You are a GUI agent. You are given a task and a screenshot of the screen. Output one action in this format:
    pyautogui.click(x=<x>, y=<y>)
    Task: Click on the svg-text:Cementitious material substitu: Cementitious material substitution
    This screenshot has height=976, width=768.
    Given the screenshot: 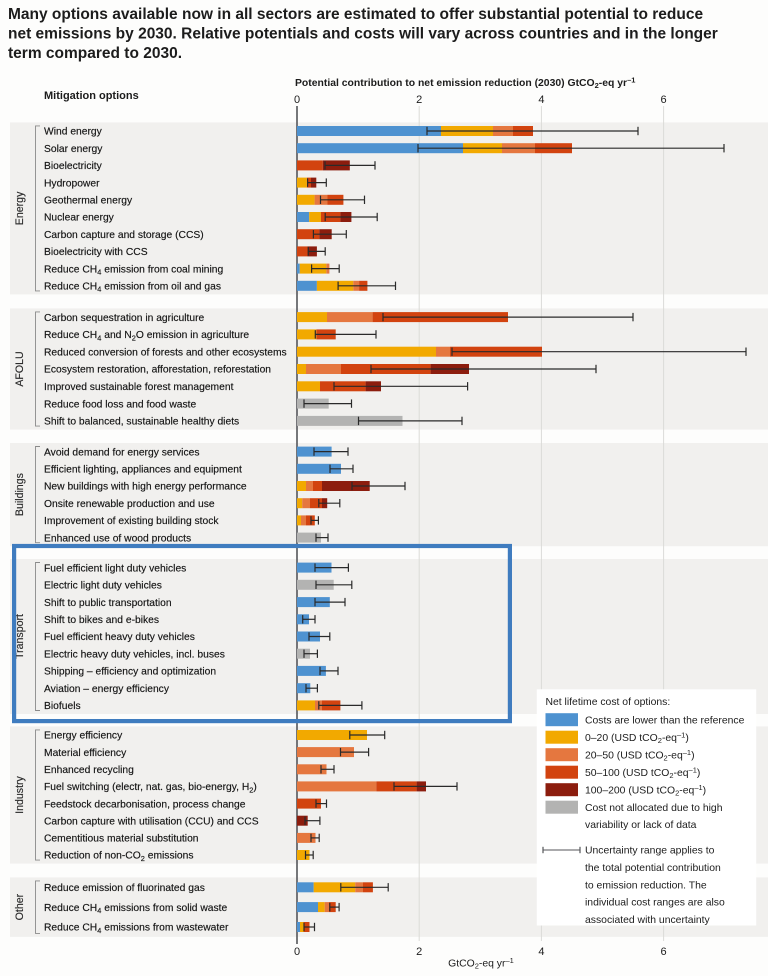 What is the action you would take?
    pyautogui.click(x=121, y=839)
    